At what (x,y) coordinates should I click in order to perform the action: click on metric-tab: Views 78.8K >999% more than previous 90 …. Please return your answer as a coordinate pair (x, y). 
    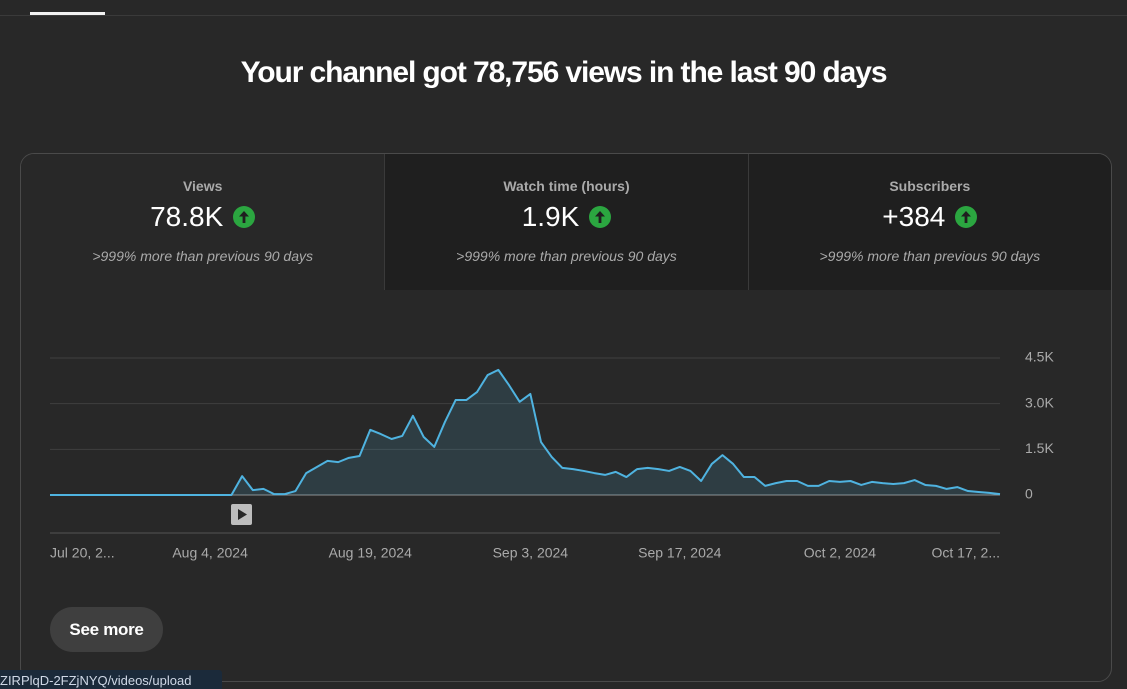
    Looking at the image, I should click on (203, 222).